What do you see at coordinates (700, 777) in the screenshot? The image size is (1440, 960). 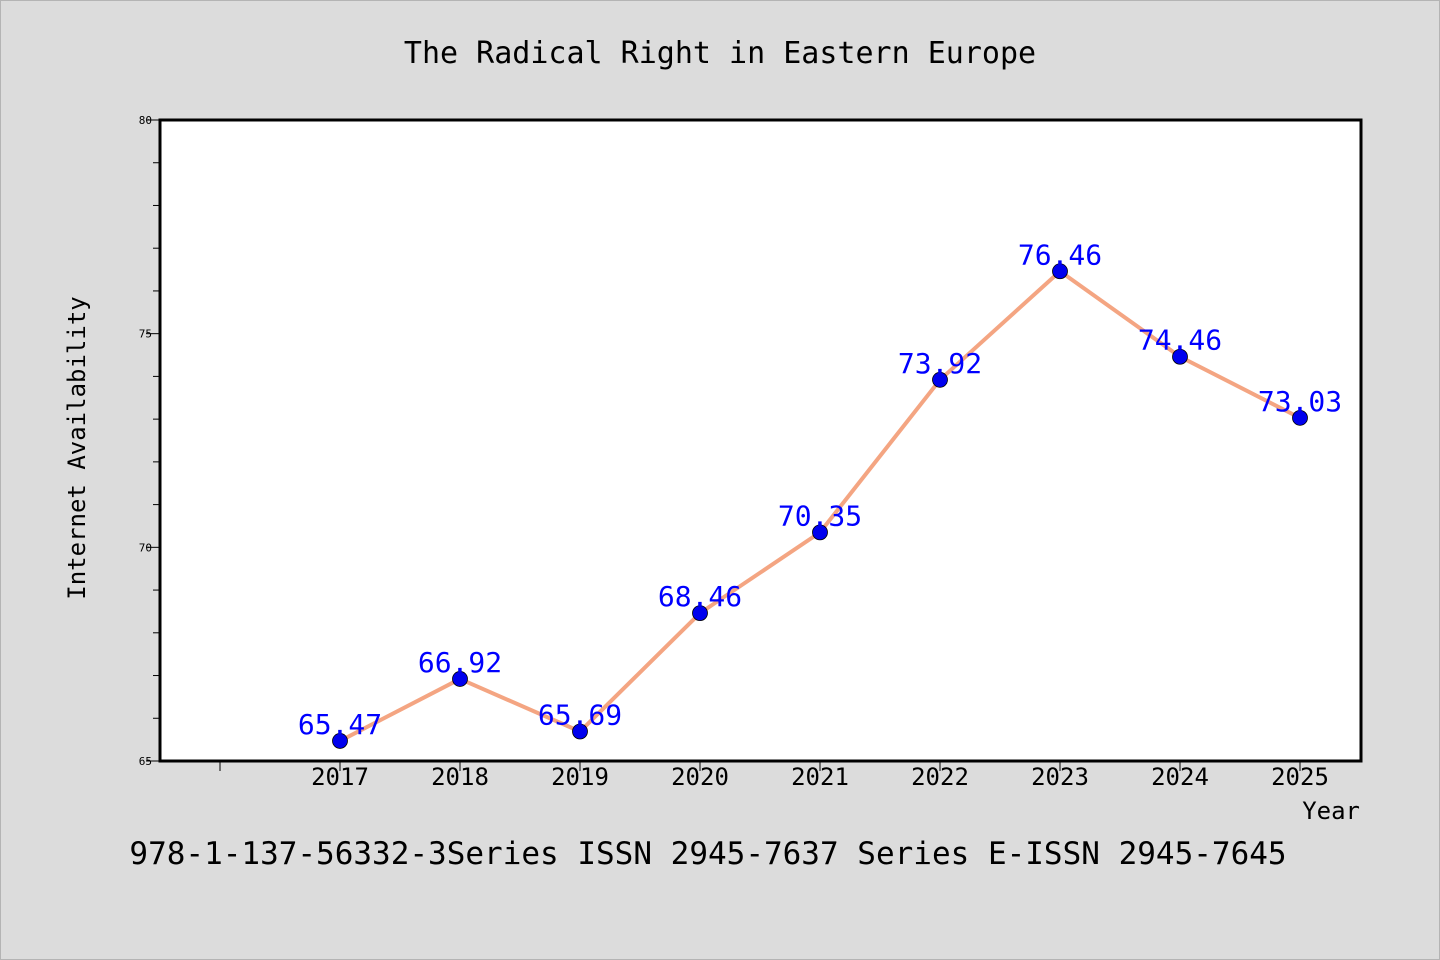 I see `x-tick-label: 2020` at bounding box center [700, 777].